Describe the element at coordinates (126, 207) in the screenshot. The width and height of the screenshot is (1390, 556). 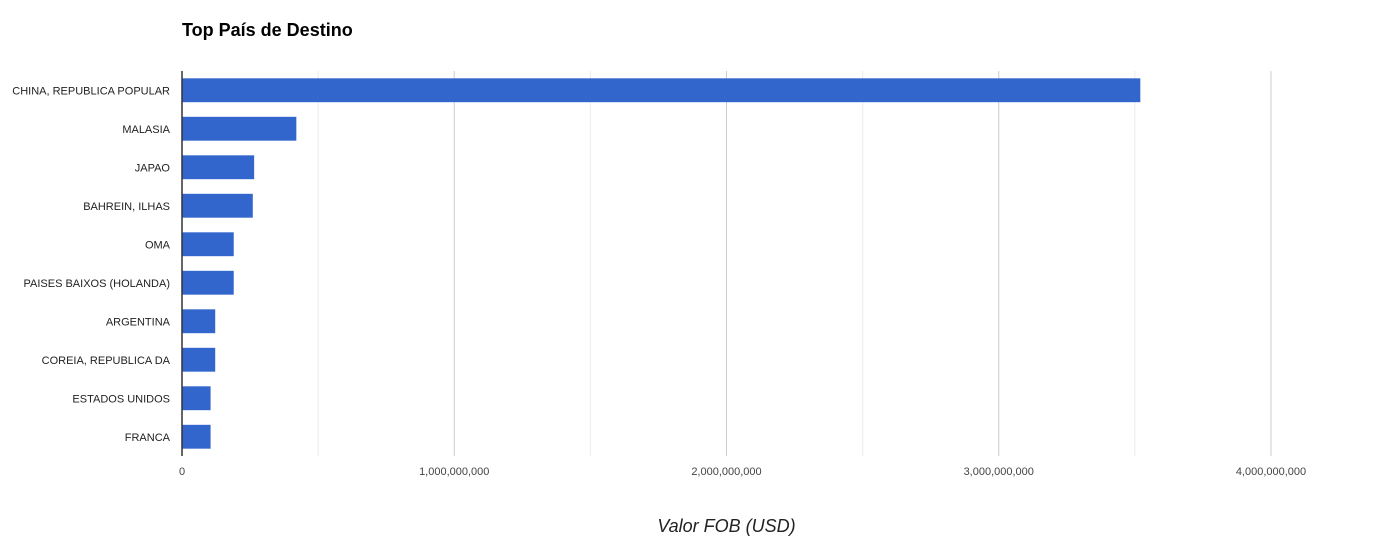
I see `category-label: BAHREIN, ILHAS` at that location.